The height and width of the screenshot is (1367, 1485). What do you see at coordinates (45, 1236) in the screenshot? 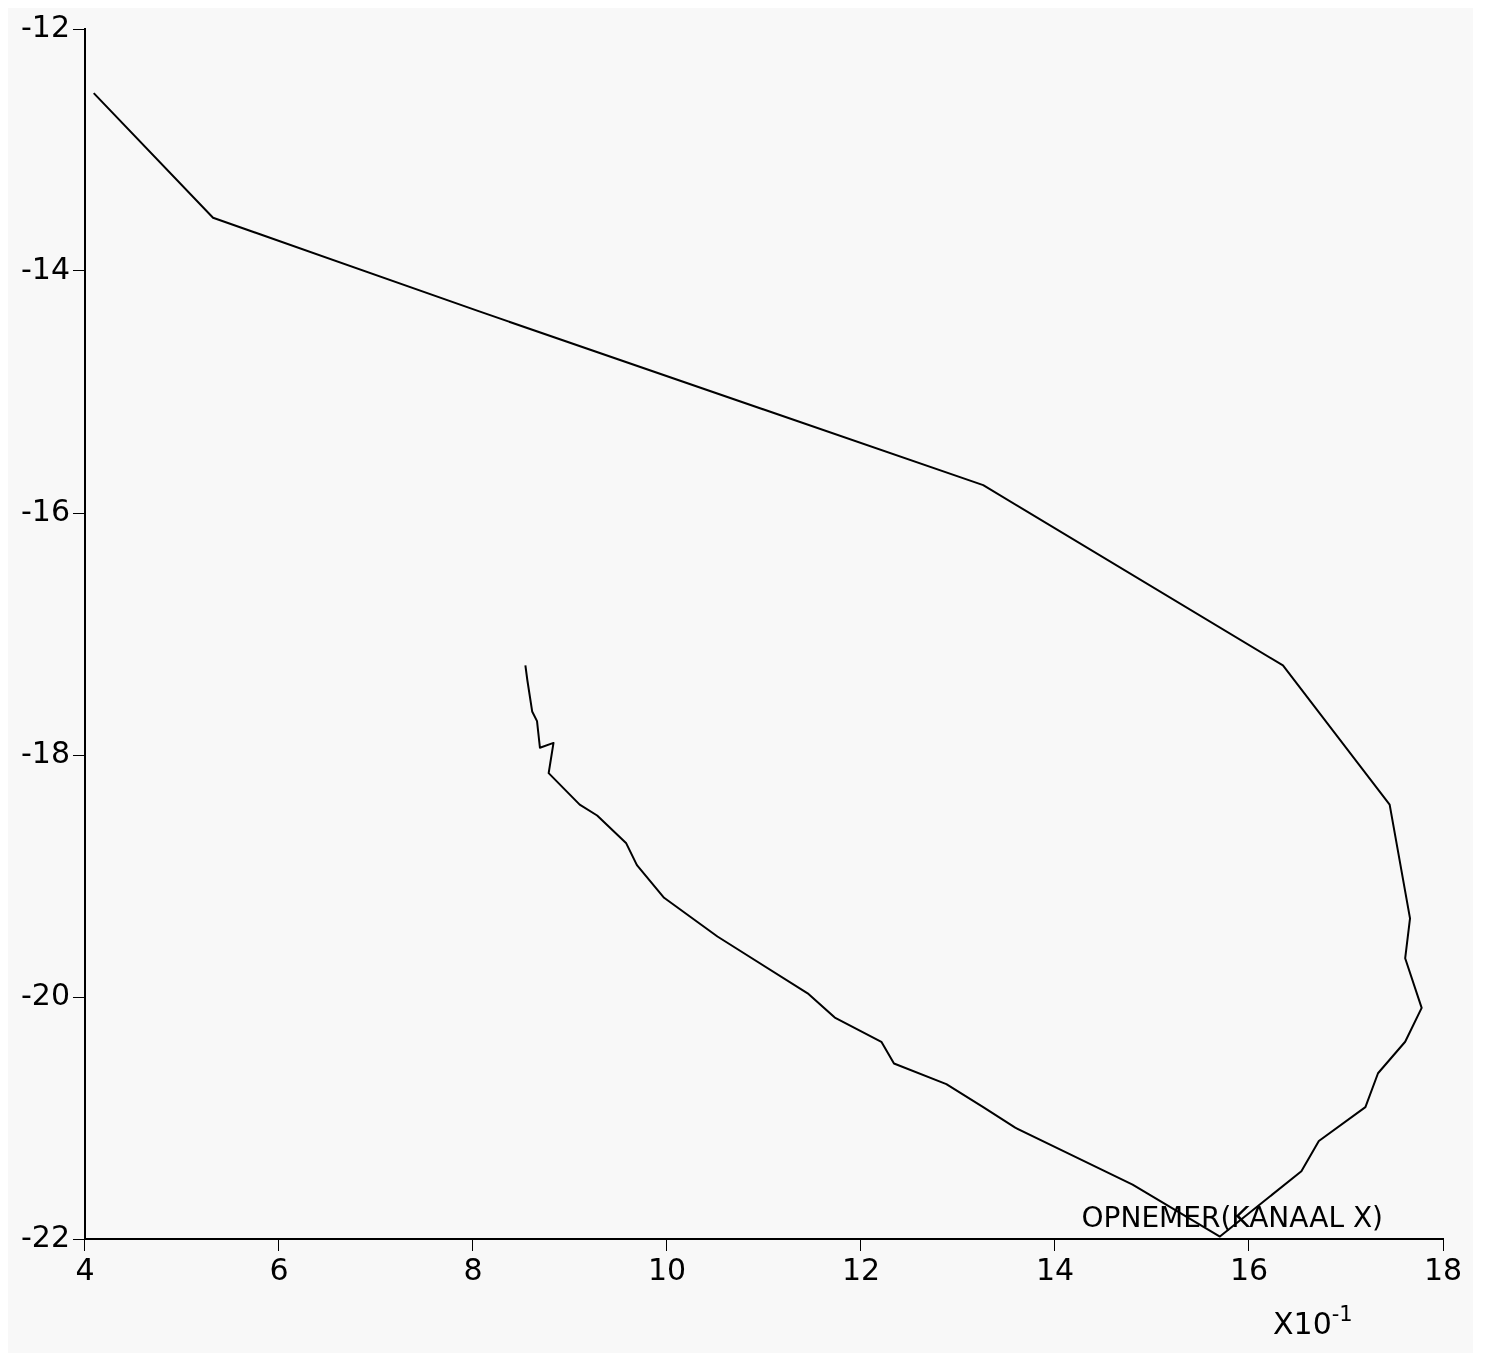
I see `y-tick-label: -22` at bounding box center [45, 1236].